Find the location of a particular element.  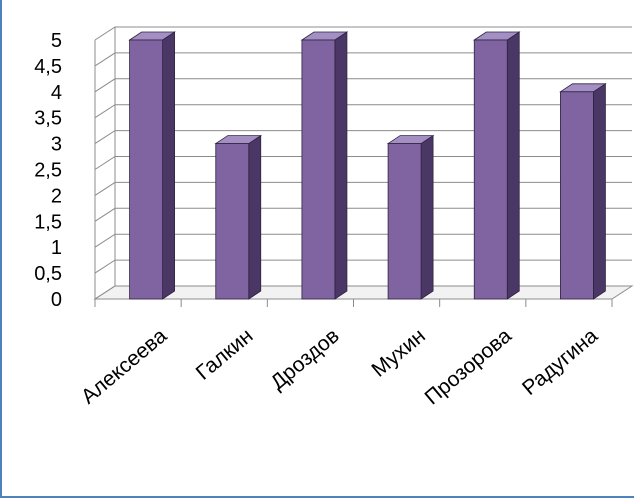

y-tick-label: 2 is located at coordinates (56, 196).